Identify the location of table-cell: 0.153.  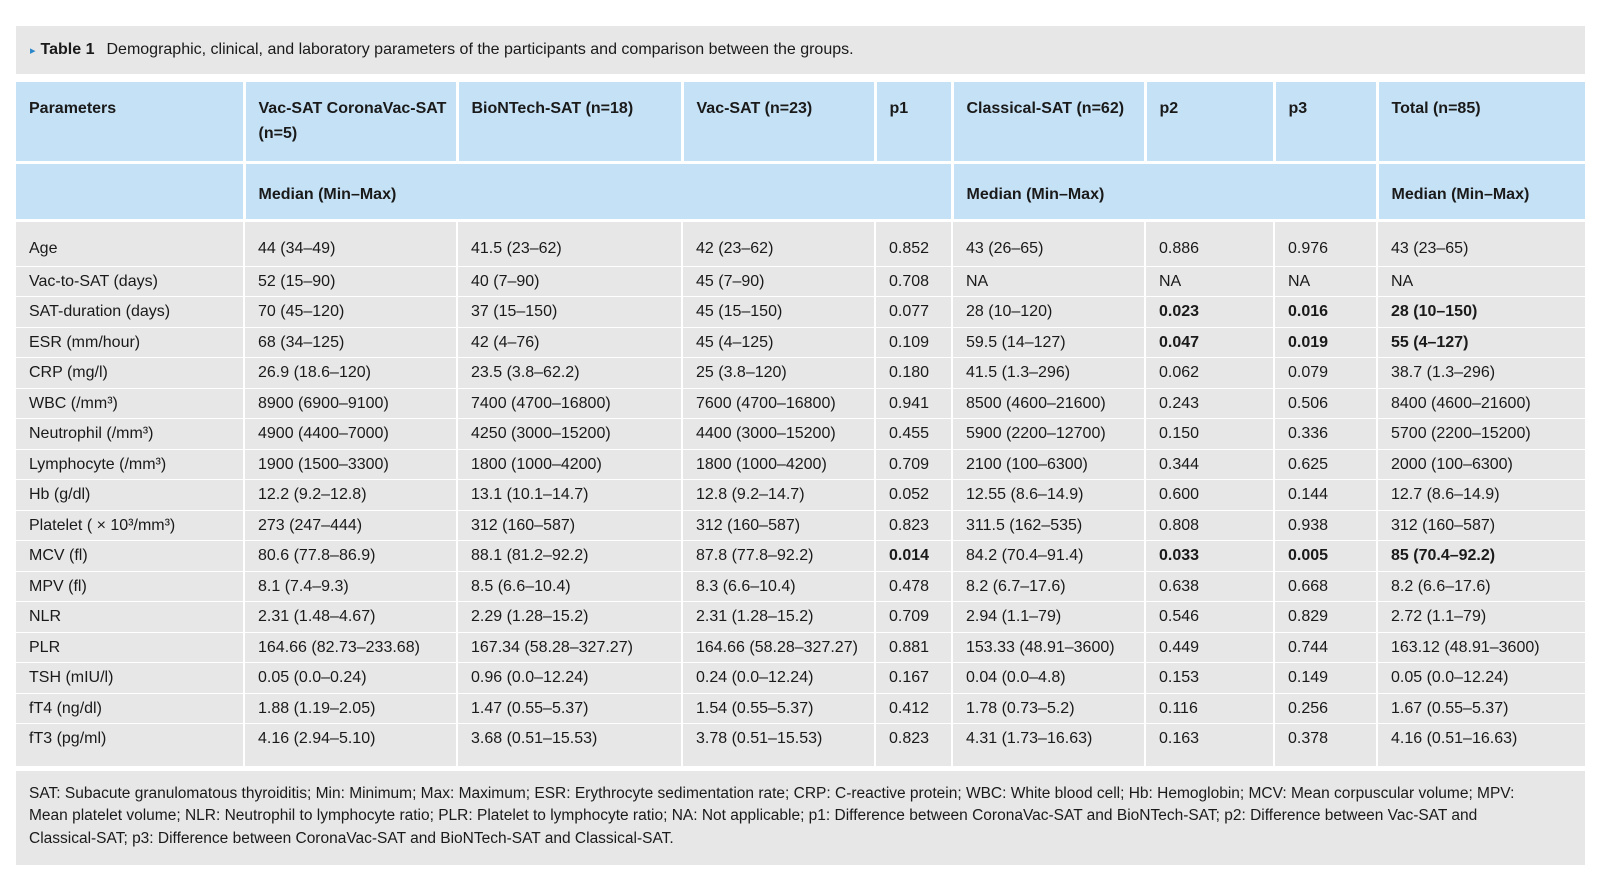
(1210, 678).